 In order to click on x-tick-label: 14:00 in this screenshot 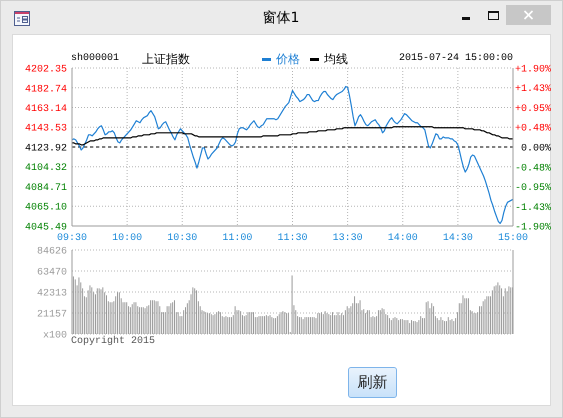, I will do `click(403, 238)`.